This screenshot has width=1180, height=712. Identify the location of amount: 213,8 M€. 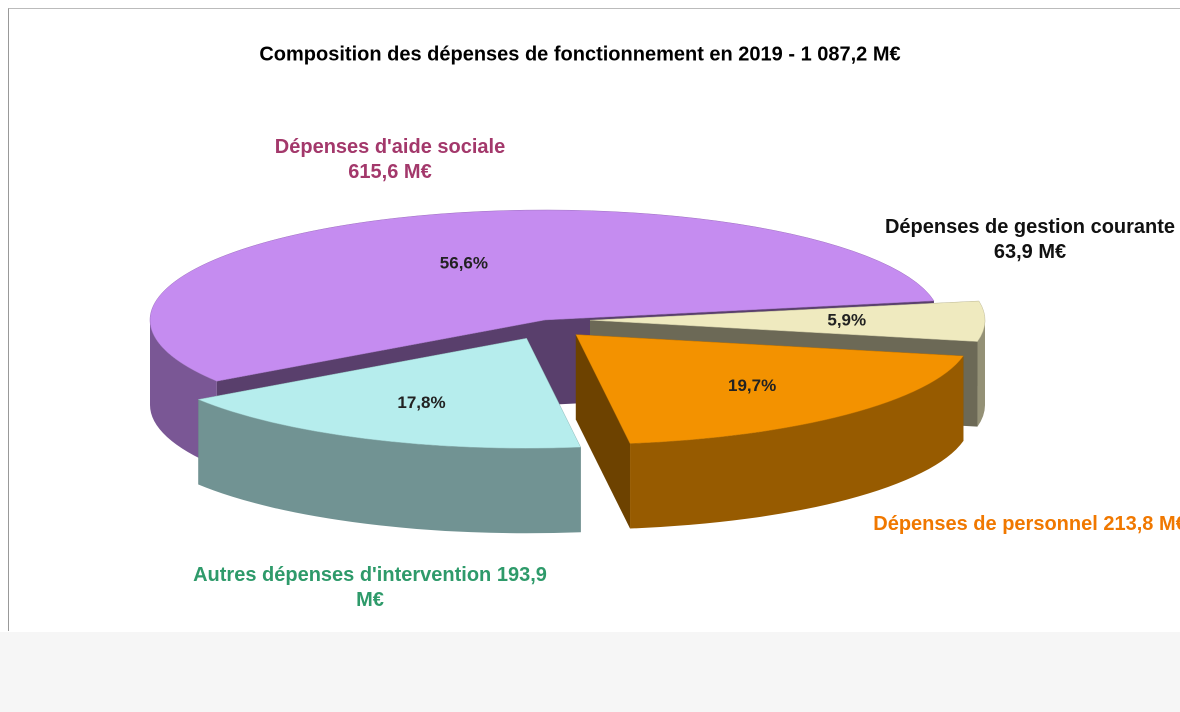
(1141, 524).